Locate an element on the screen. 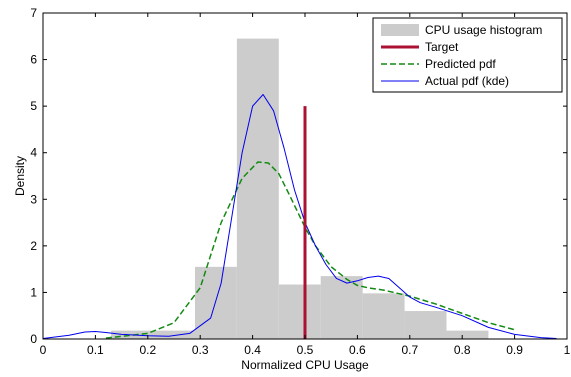  x-tick-label: 0.8 is located at coordinates (462, 350).